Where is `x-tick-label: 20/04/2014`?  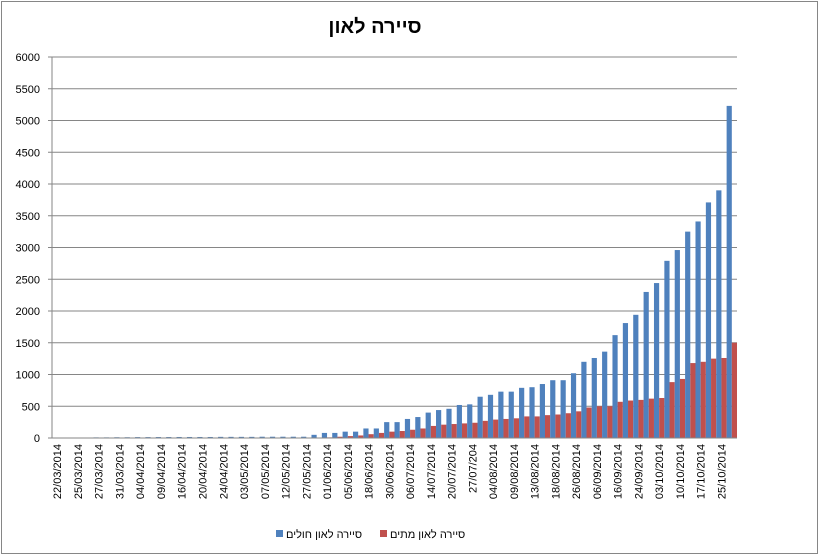
x-tick-label: 20/04/2014 is located at coordinates (203, 471).